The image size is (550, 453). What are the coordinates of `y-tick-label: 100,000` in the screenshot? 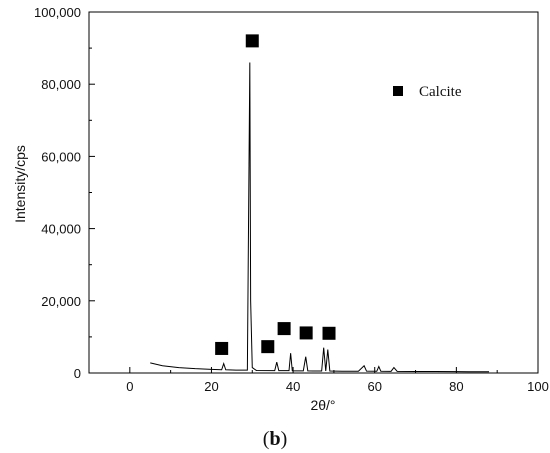 It's located at (57, 12).